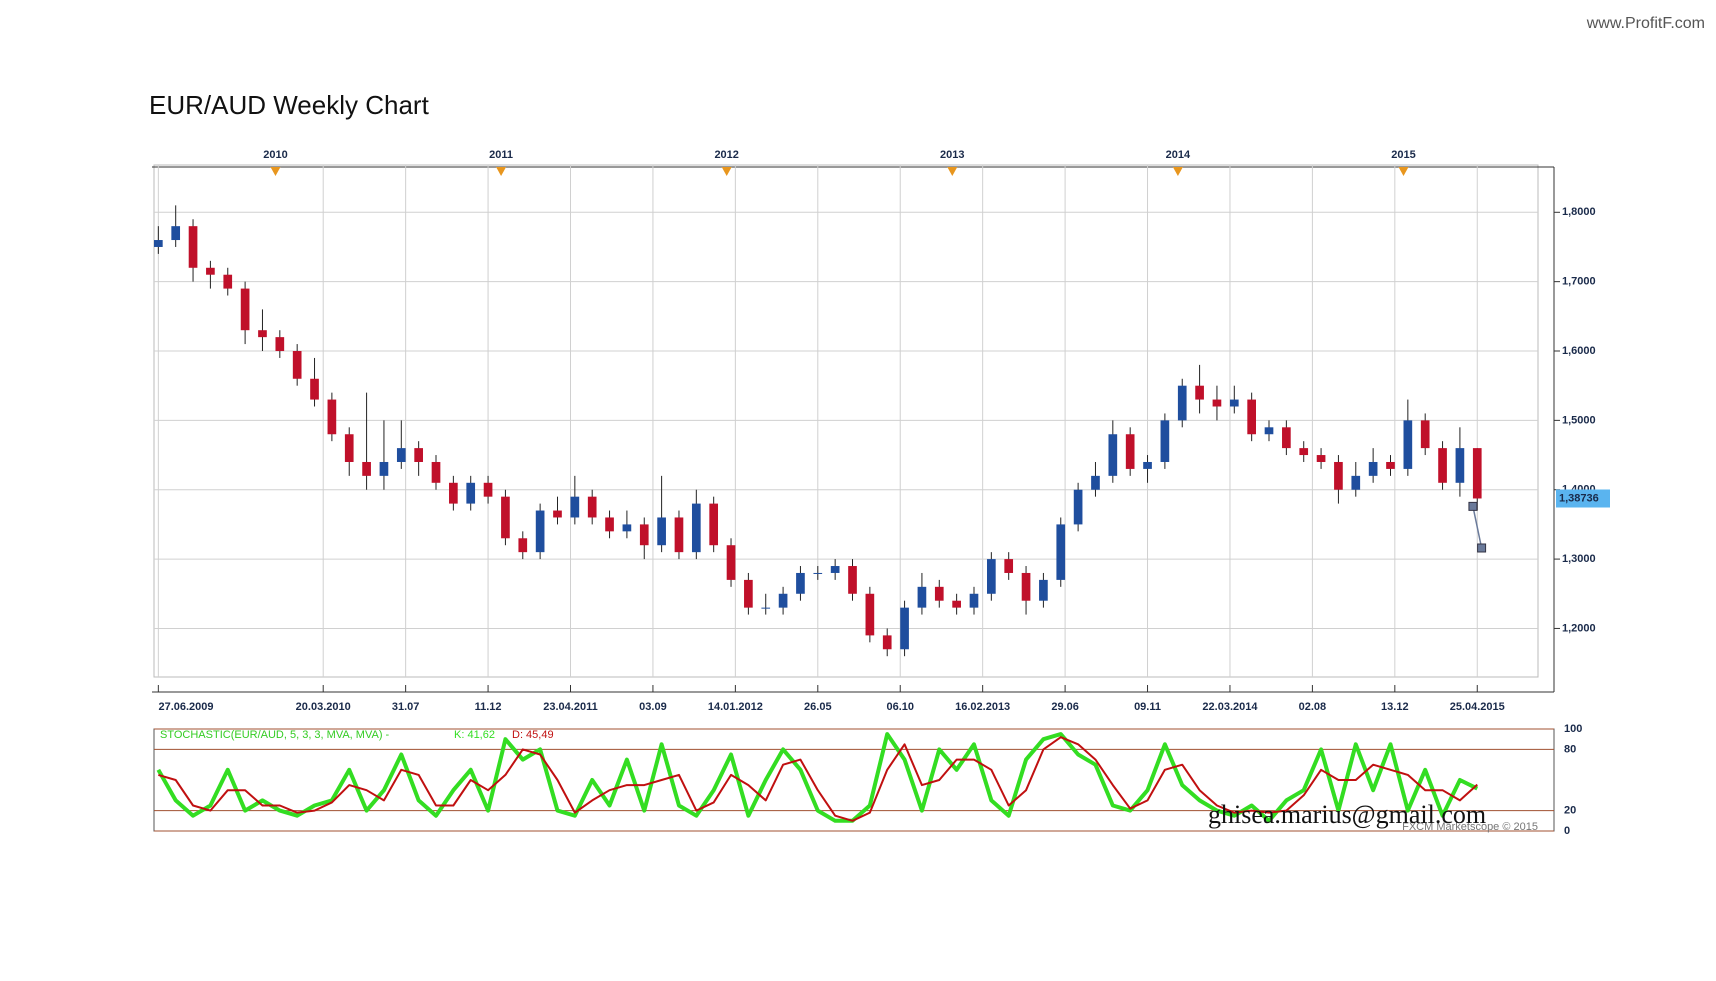  What do you see at coordinates (1065, 707) in the screenshot?
I see `x-tick-label: 29.06` at bounding box center [1065, 707].